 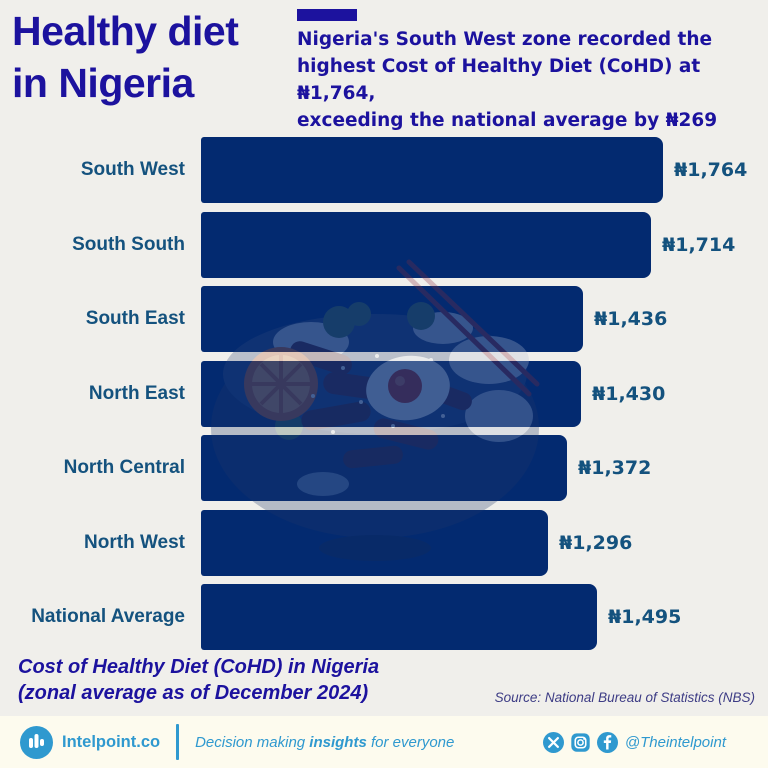 I want to click on page-title-line2: in Nigeria, so click(x=103, y=83).